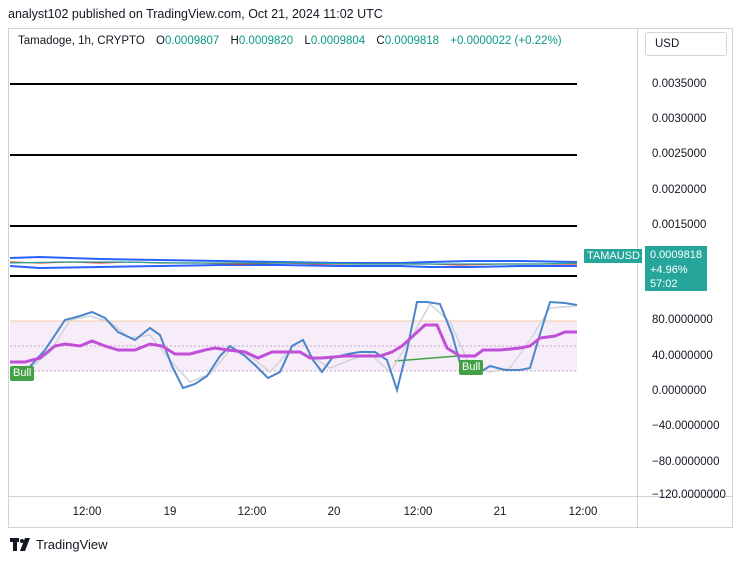 The height and width of the screenshot is (562, 740). What do you see at coordinates (689, 495) in the screenshot?
I see `oscillator-axis-label: −120.0000000` at bounding box center [689, 495].